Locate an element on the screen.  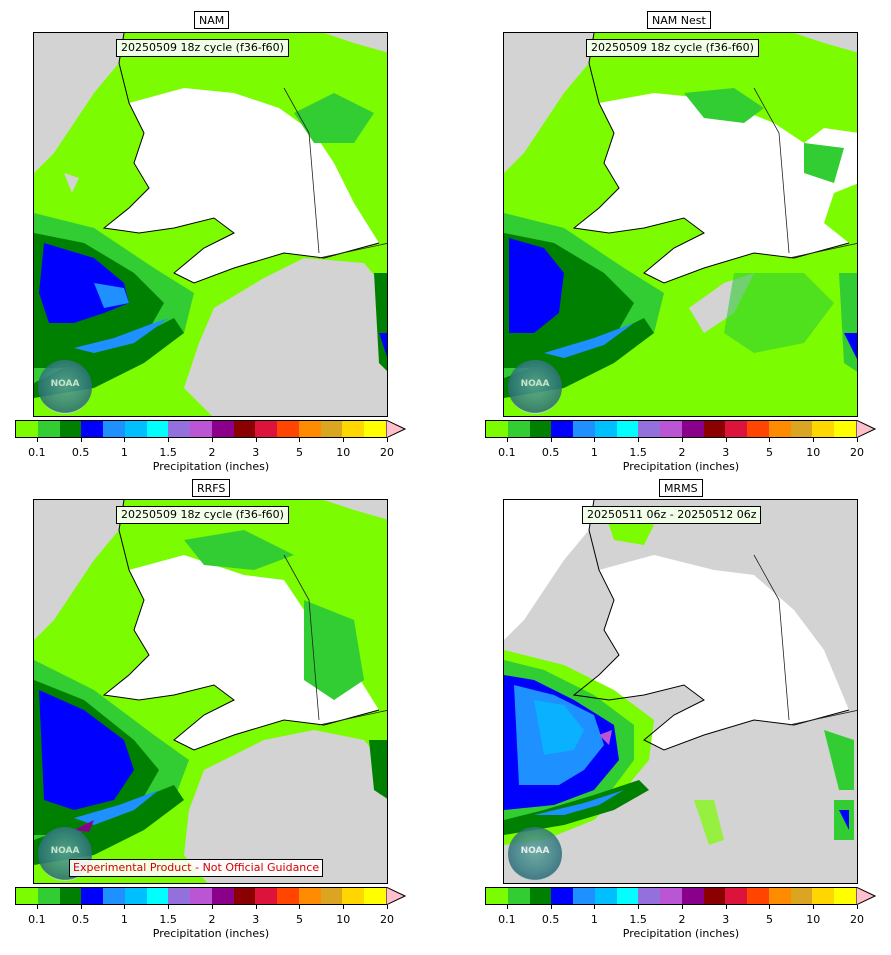
panel-title: NAM is located at coordinates (212, 20).